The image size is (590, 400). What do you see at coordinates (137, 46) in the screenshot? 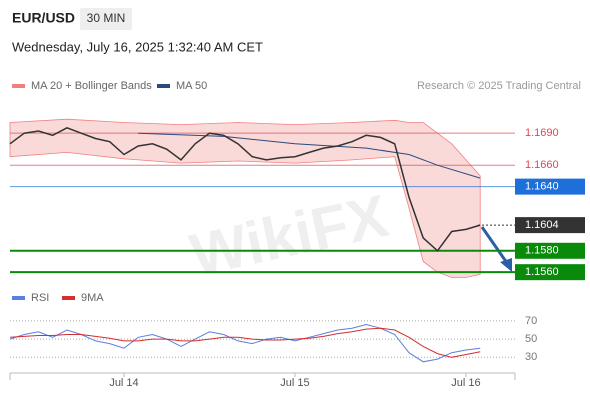
I see `date: Wednesday, July 16, 2025 1:32:40 AM CET` at bounding box center [137, 46].